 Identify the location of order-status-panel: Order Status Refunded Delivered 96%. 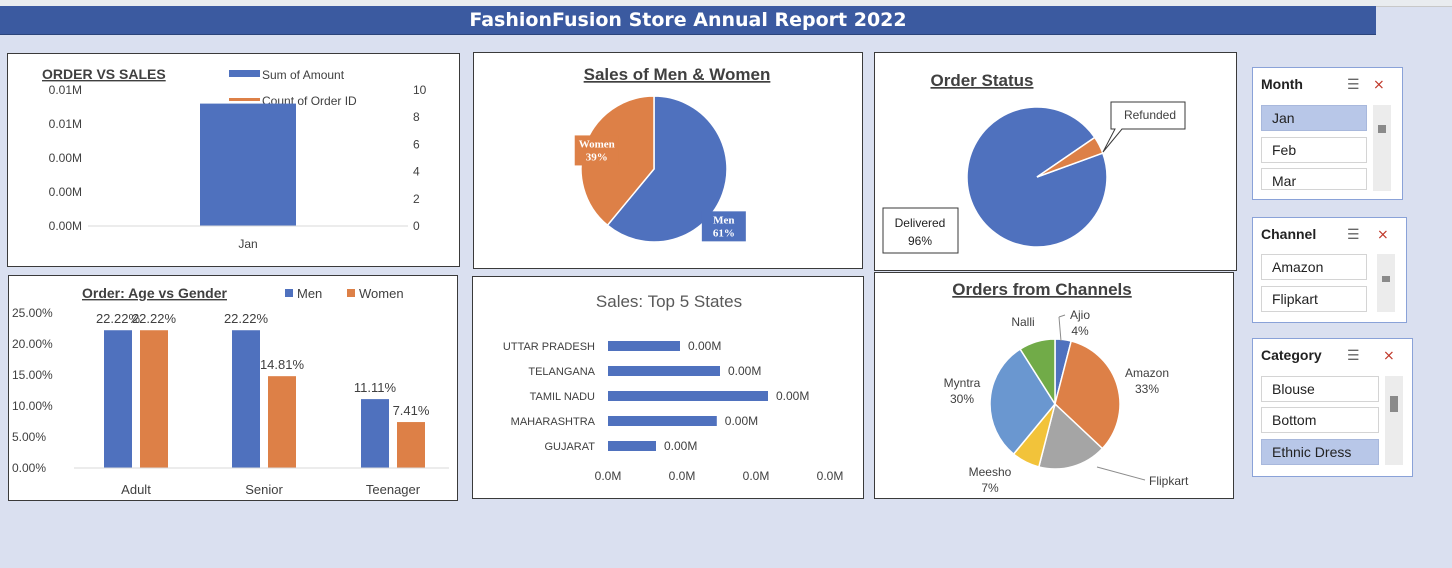
(1055, 161).